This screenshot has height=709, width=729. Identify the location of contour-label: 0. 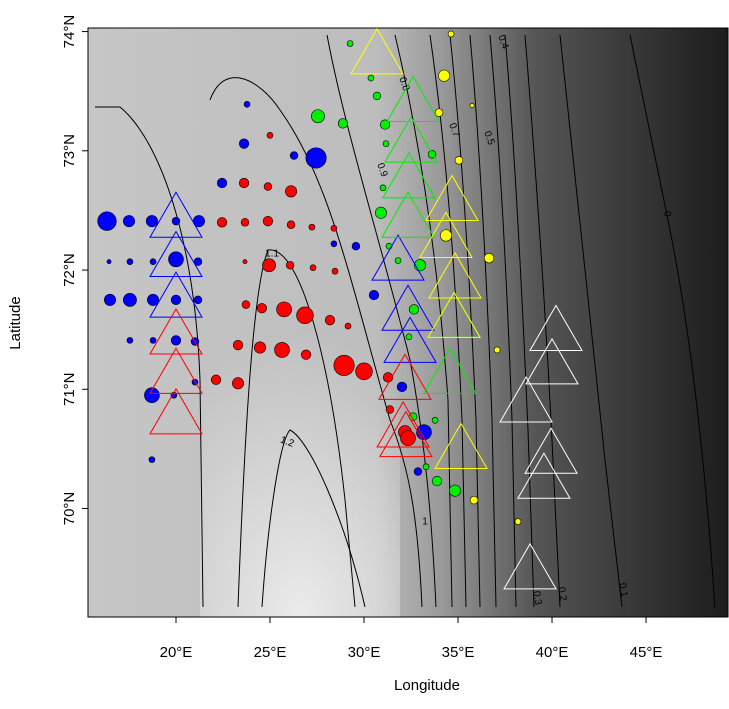
(667, 214).